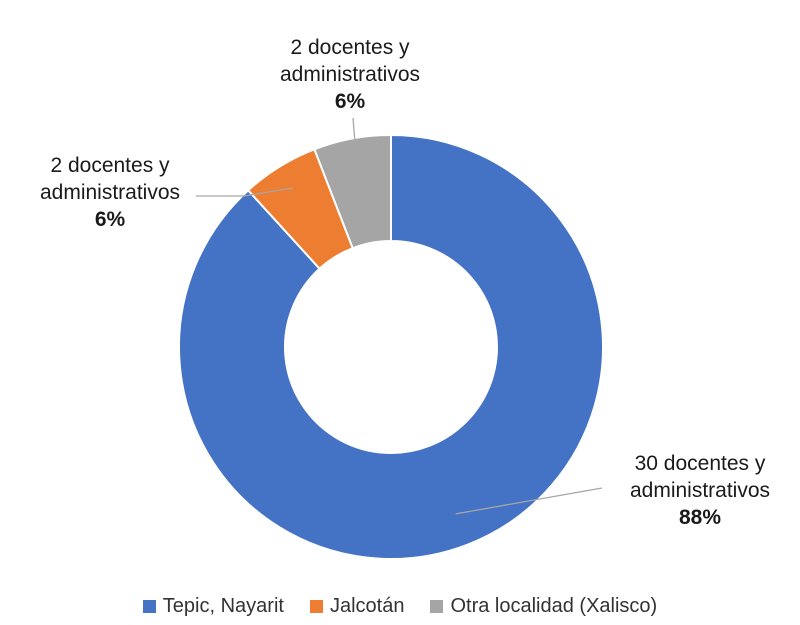 This screenshot has height=625, width=800. Describe the element at coordinates (110, 179) in the screenshot. I see `data-label-jalcotan-text: 2 docentes y administrativos` at that location.